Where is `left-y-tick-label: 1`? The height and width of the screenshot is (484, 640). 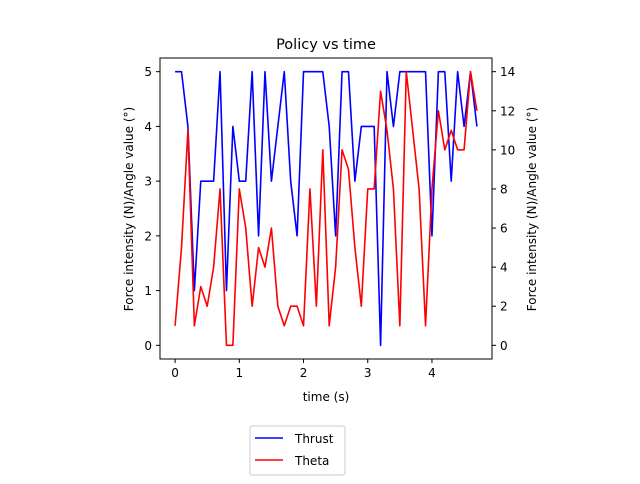
left-y-tick-label: 1 is located at coordinates (148, 291).